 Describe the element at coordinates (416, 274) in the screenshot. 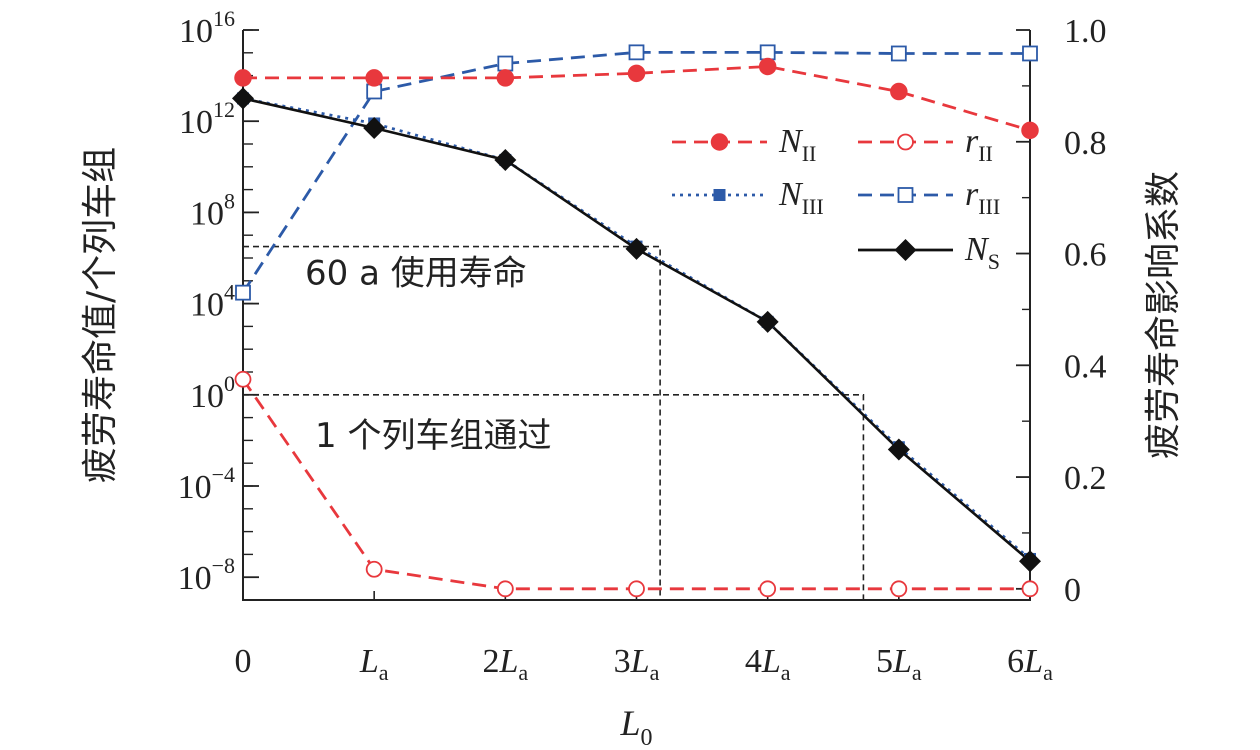

I see `annotation-label: 60 a 使用寿命` at that location.